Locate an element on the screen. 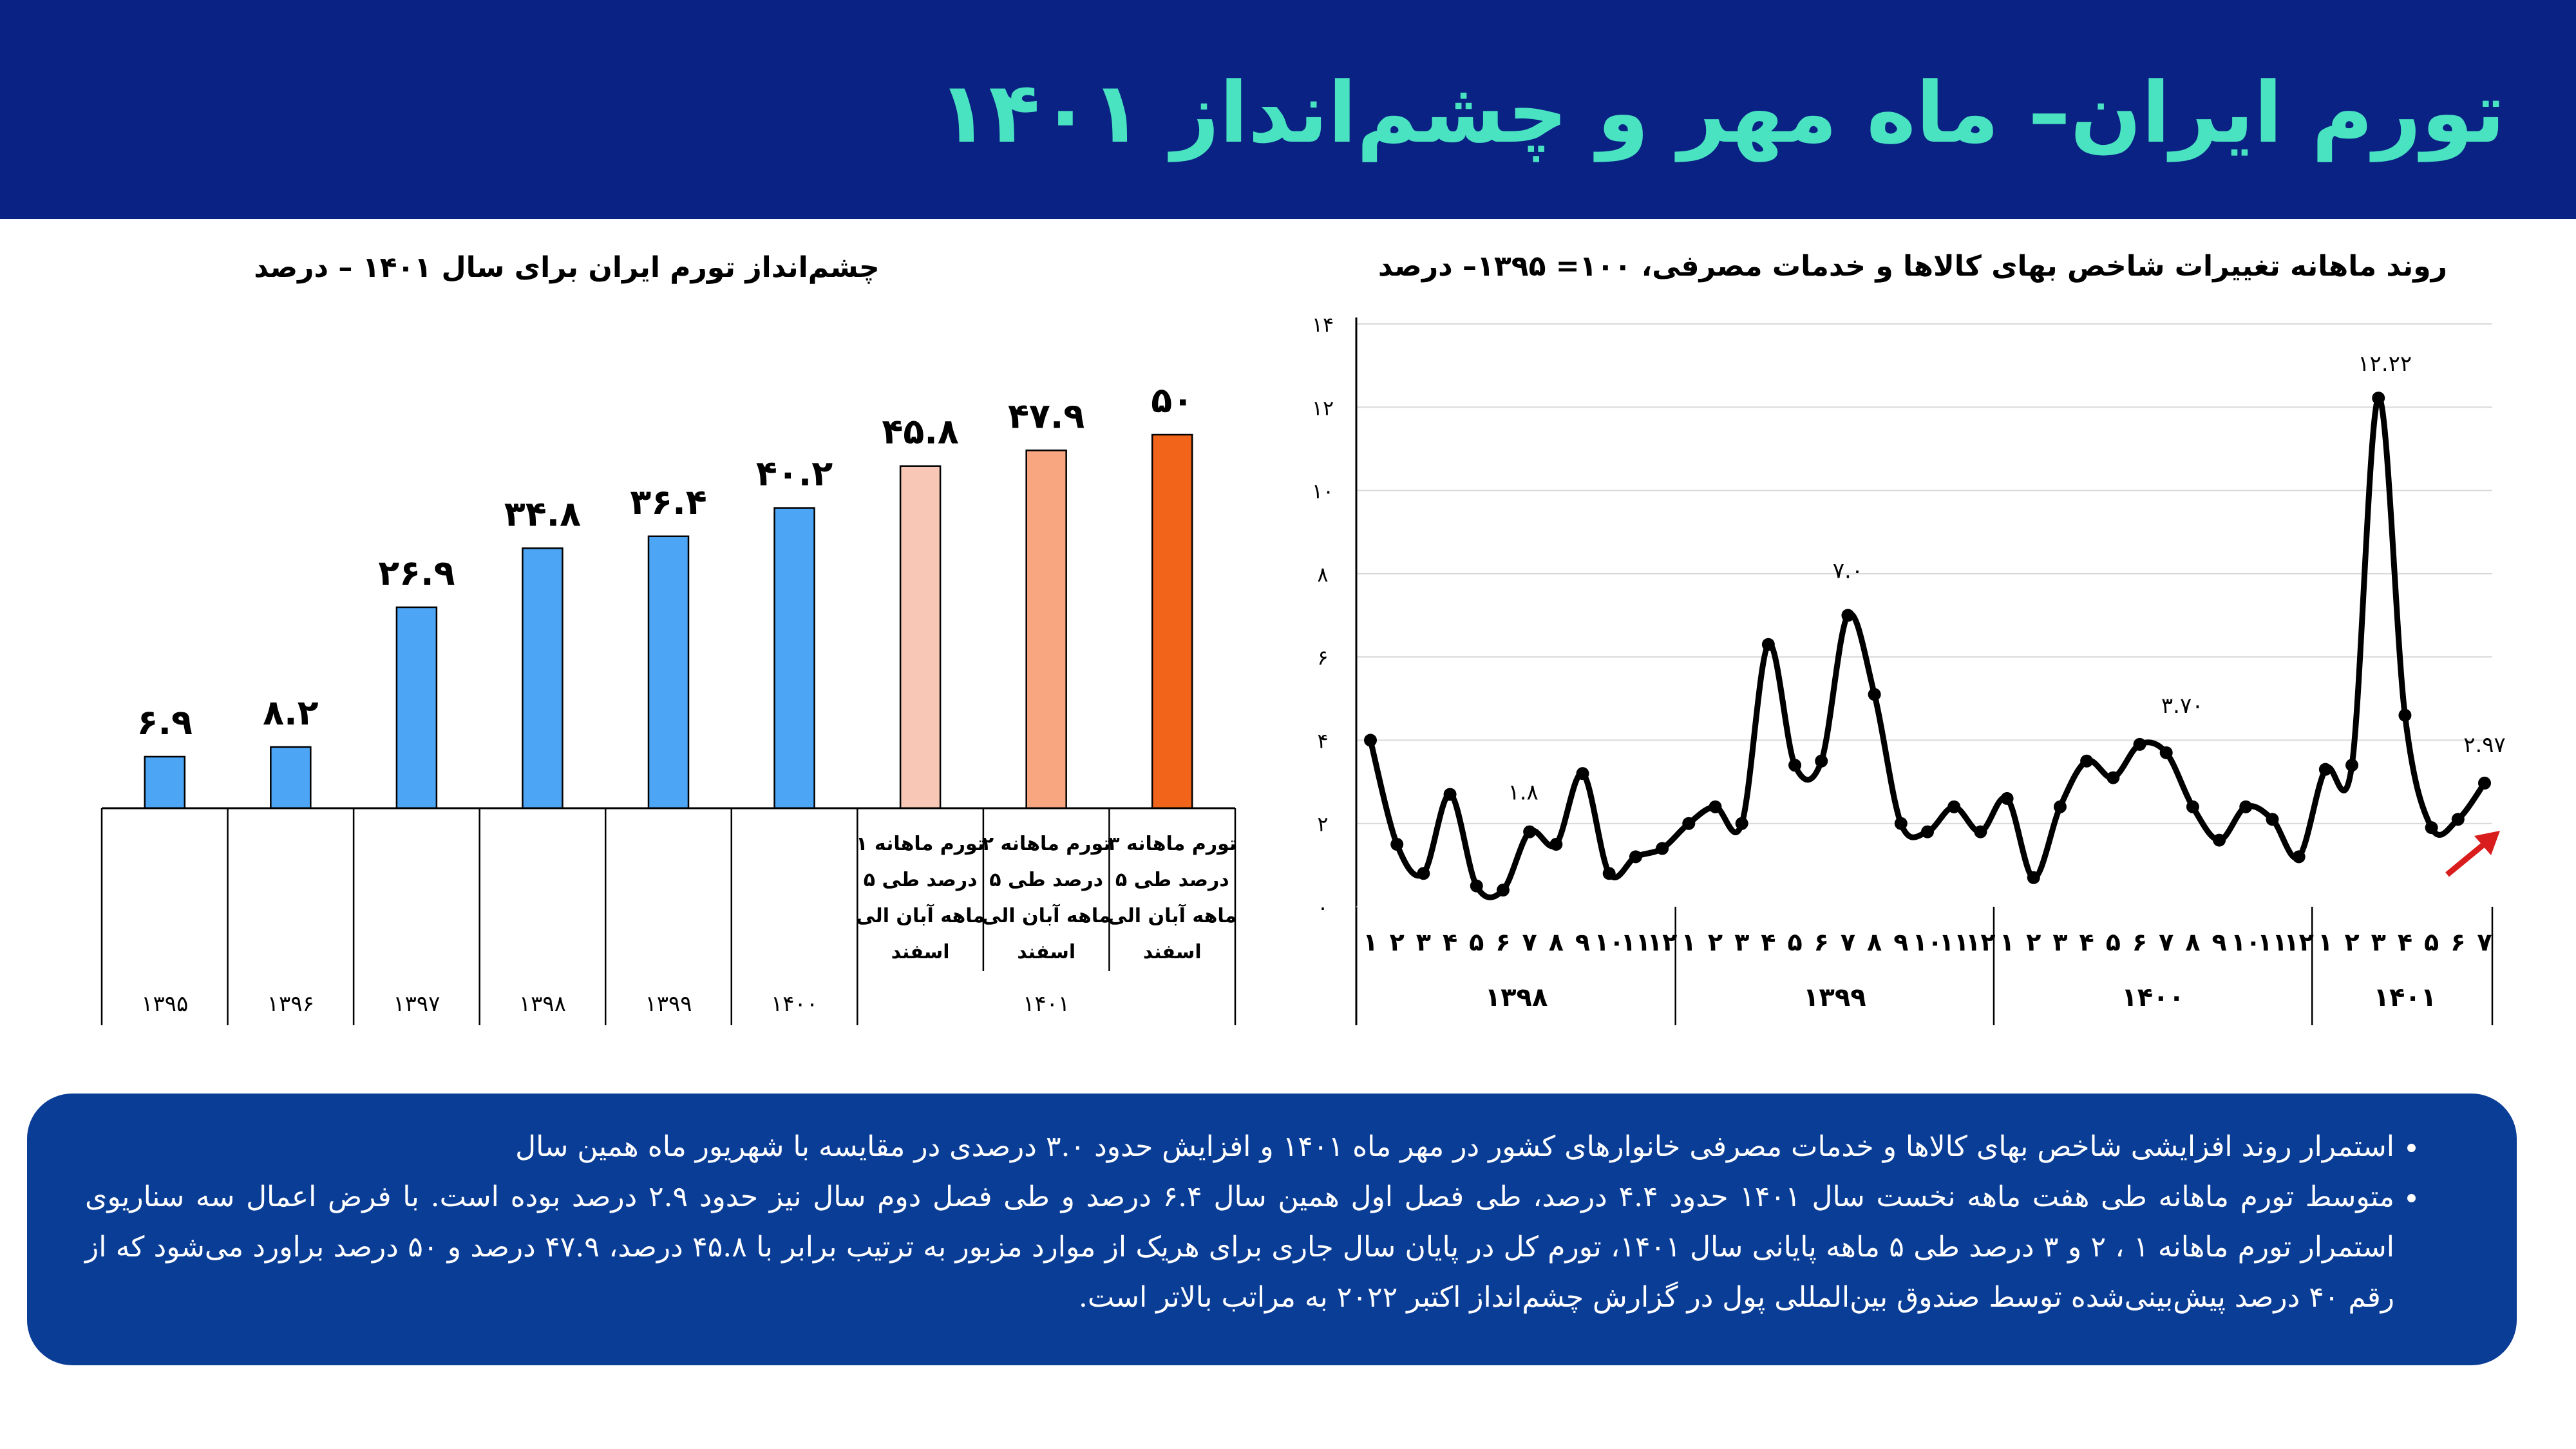 The height and width of the screenshot is (1449, 2576). scenario-category-label: تورم ماهانه ۲ درصد طی ۵ ماهه آبان الی اسفند is located at coordinates (1046, 898).